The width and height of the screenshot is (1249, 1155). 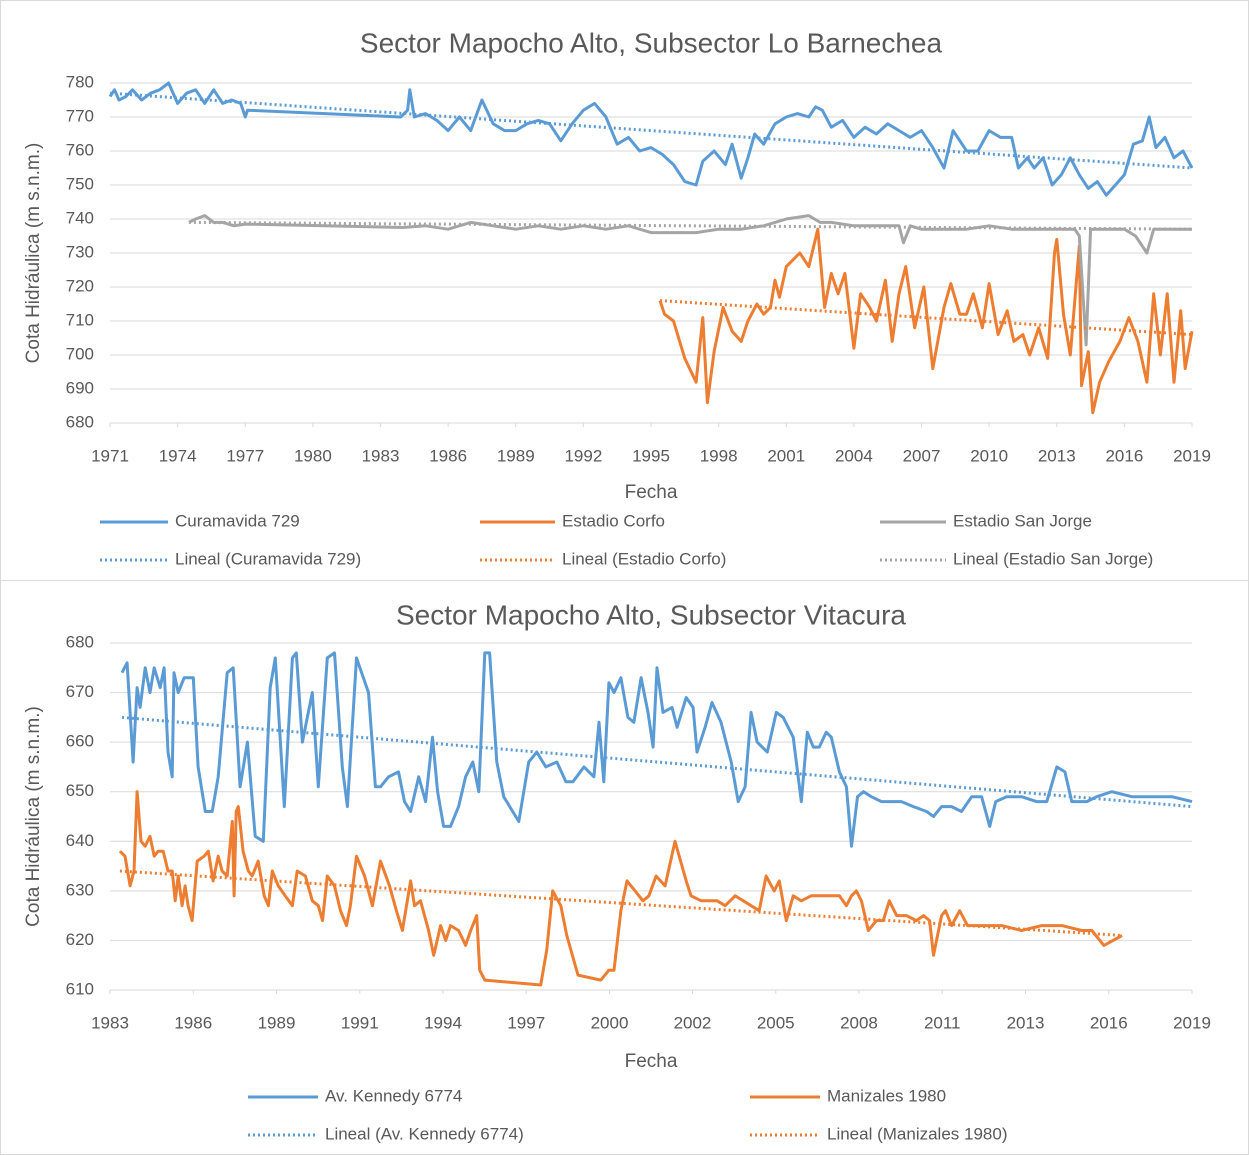 I want to click on x-tick-label: 2002, so click(x=693, y=1022).